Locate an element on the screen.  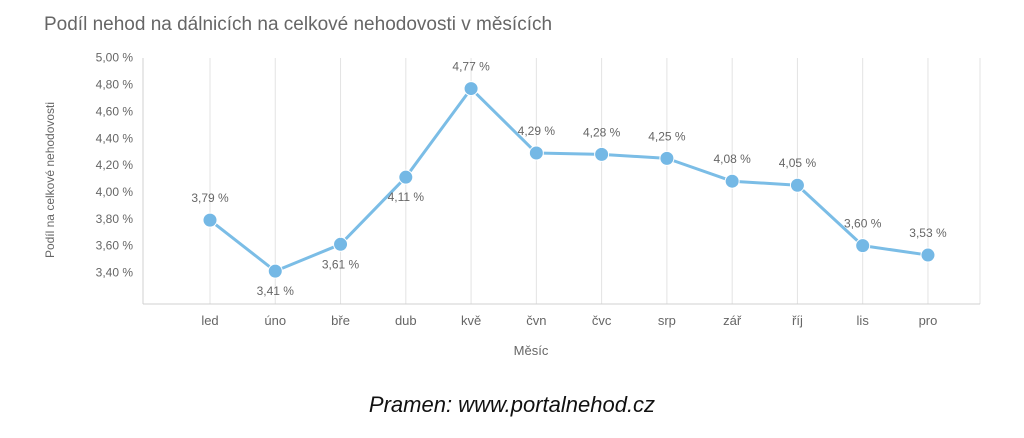
data-point-lis is located at coordinates (863, 246).